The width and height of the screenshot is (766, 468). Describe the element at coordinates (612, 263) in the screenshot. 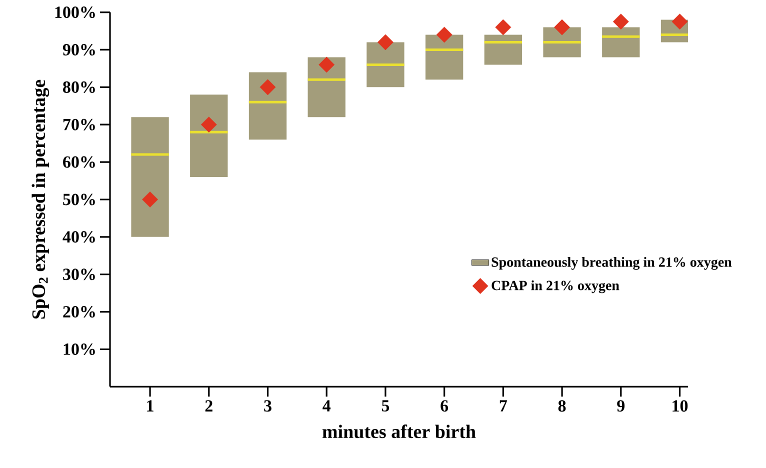

I see `legend-label: Spontaneously breathing in 21% oxygen` at that location.